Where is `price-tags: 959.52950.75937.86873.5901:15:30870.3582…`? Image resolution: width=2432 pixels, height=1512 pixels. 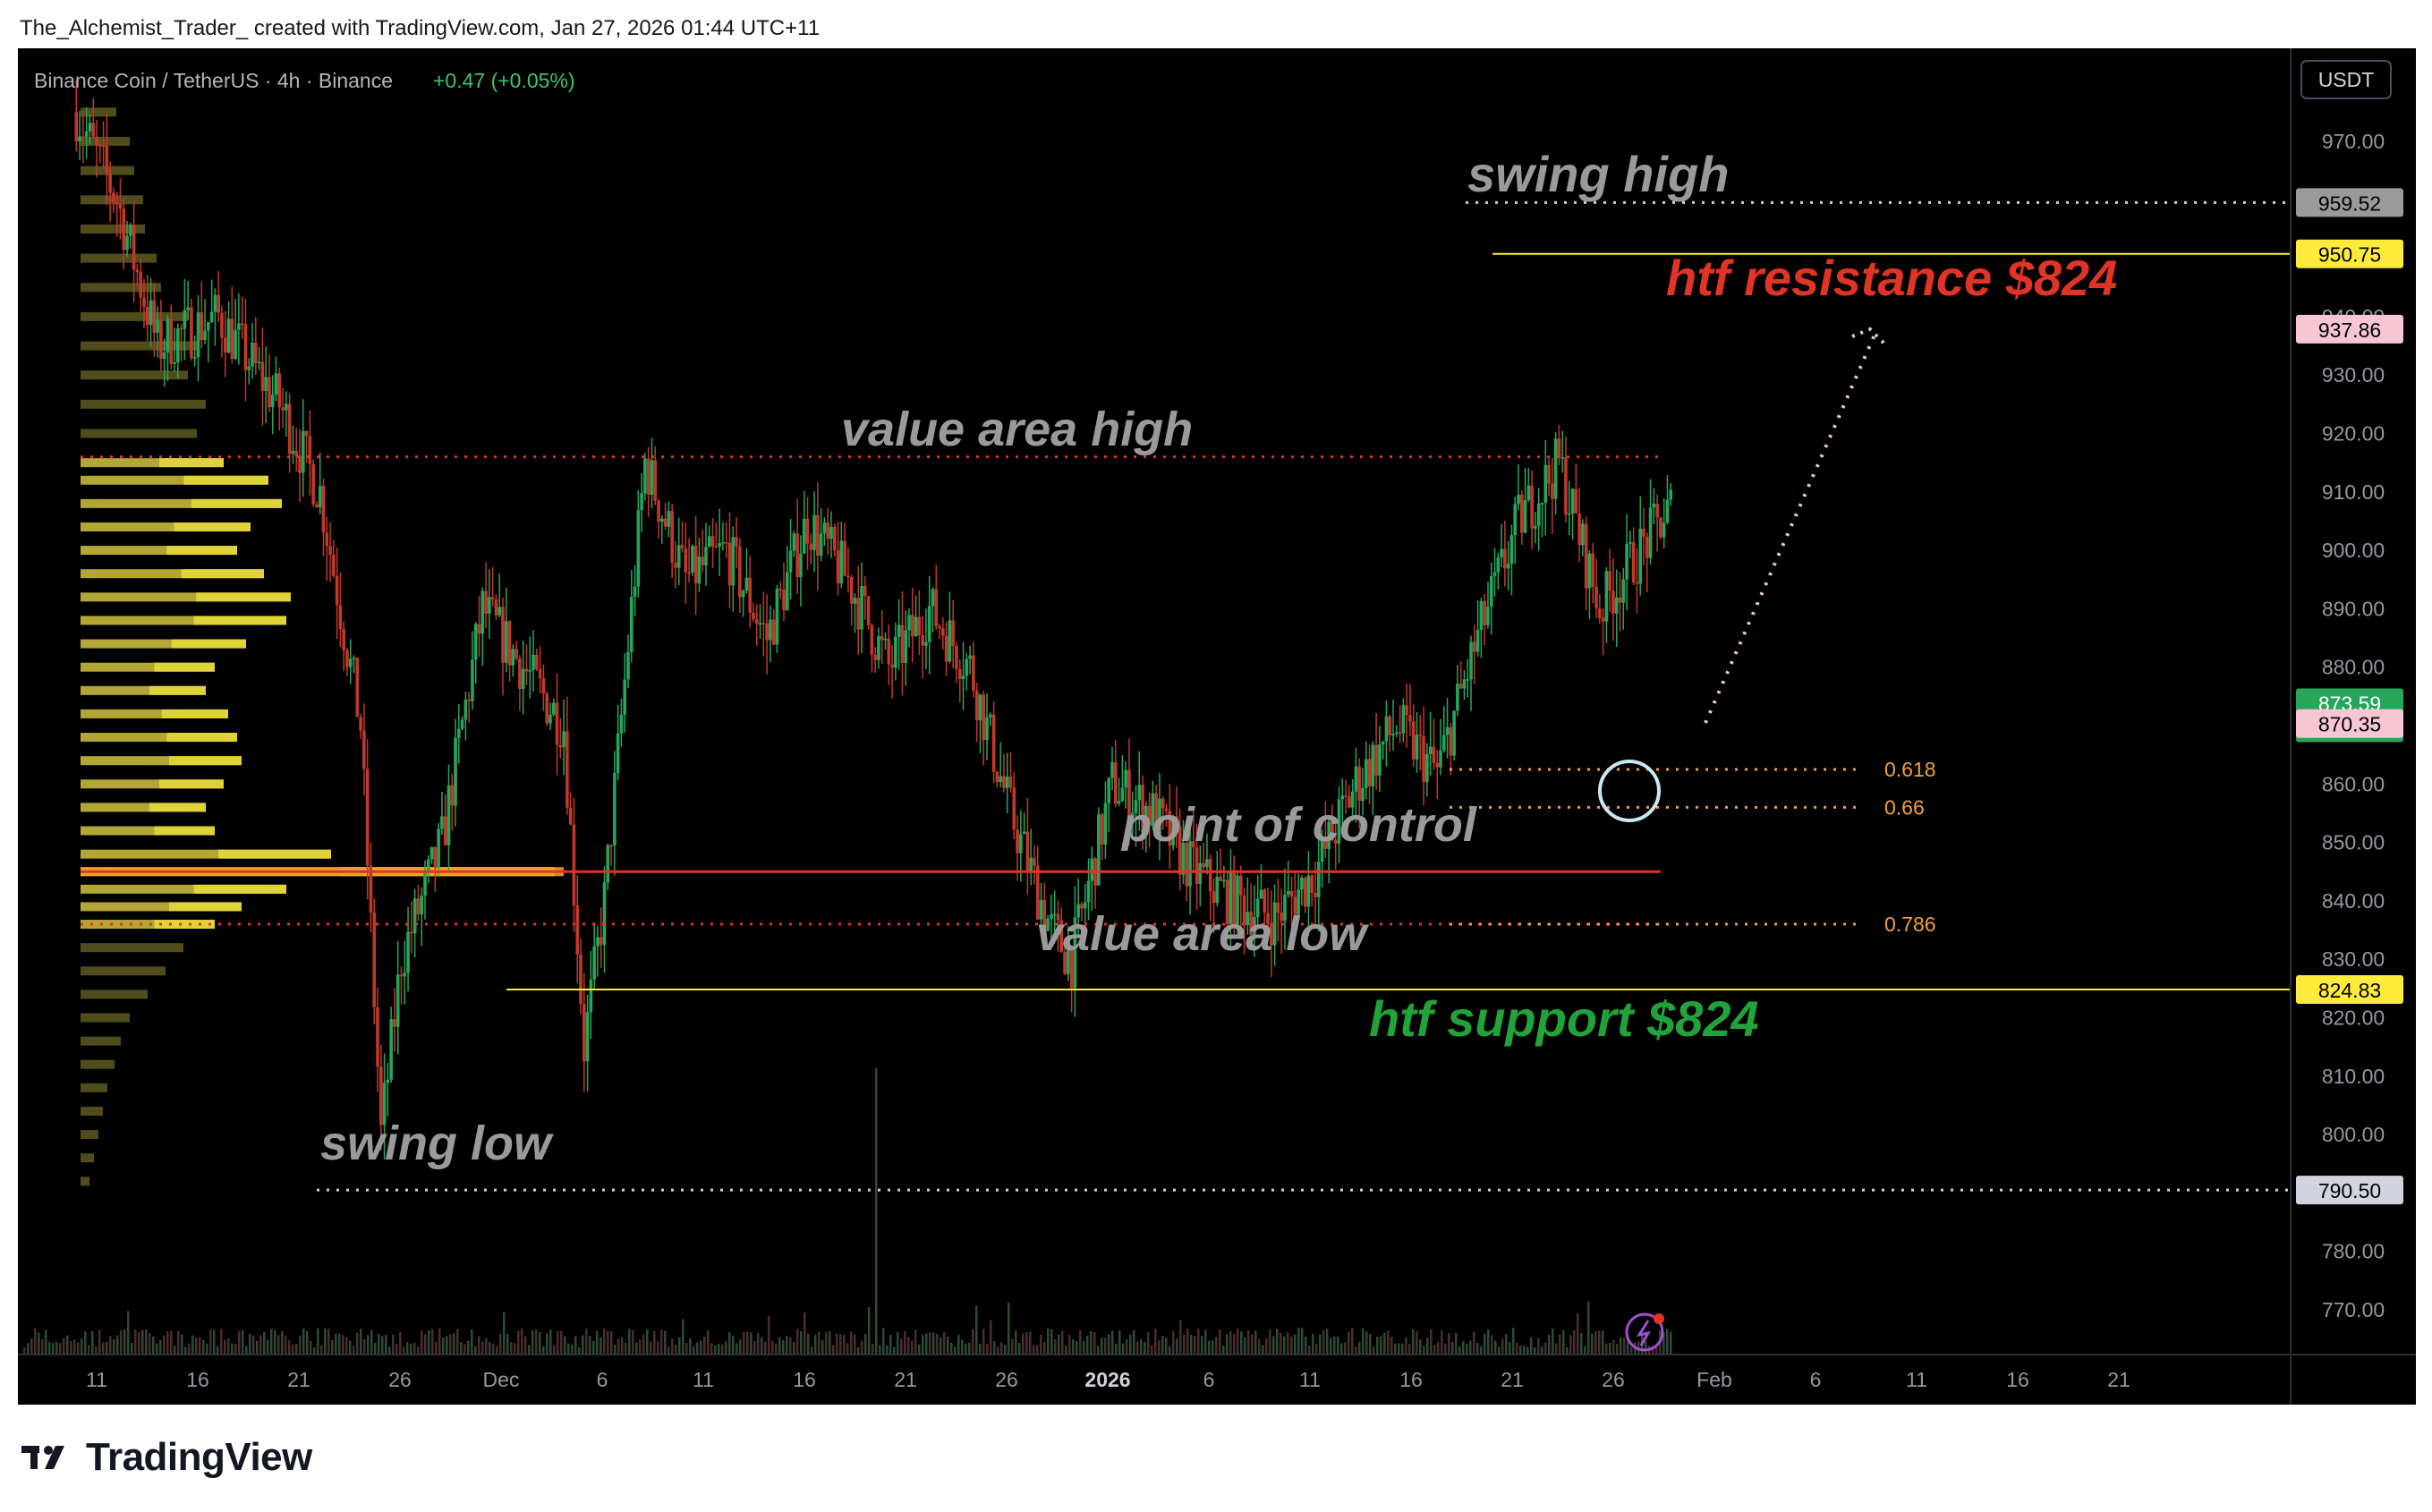 price-tags: 959.52950.75937.86873.5901:15:30870.3582… is located at coordinates (2350, 696).